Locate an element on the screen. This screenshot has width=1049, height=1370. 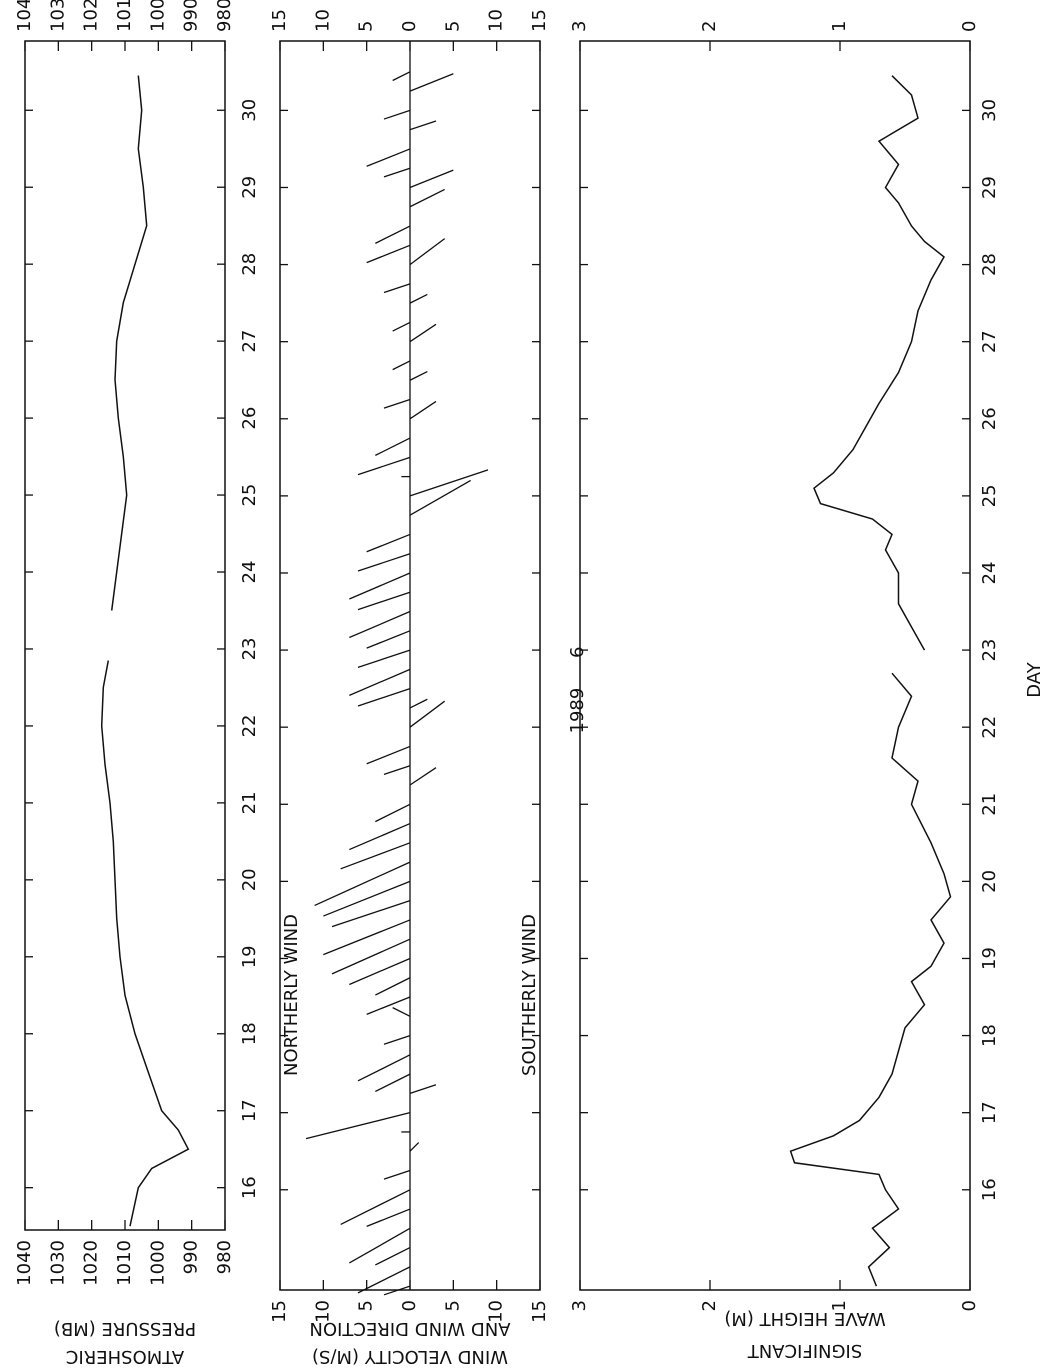
axis-title: PRESSURE (MB) is located at coordinates (125, 1328).